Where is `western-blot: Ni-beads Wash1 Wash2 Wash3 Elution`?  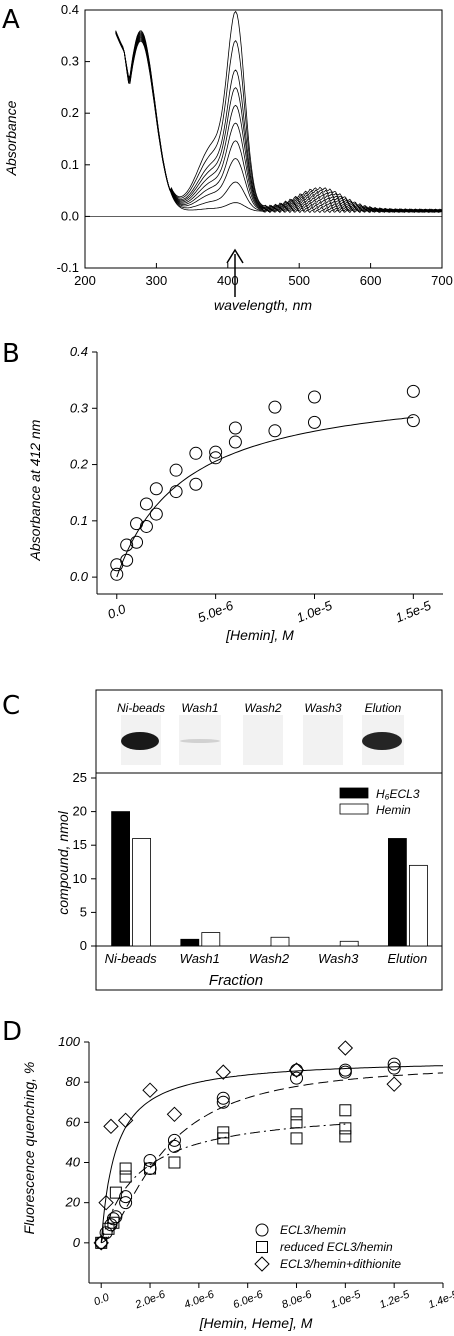 western-blot: Ni-beads Wash1 Wash2 Wash3 Elution is located at coordinates (260, 733).